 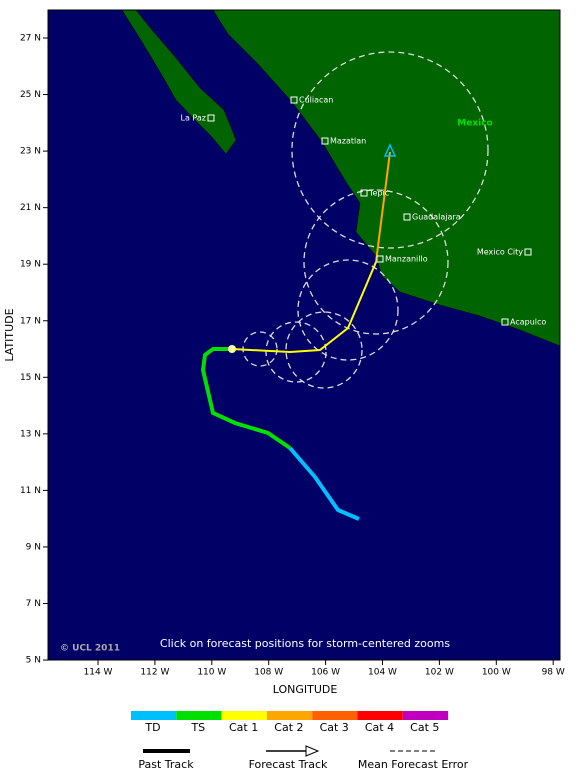 What do you see at coordinates (30, 321) in the screenshot?
I see `y-tick-label: 17 N` at bounding box center [30, 321].